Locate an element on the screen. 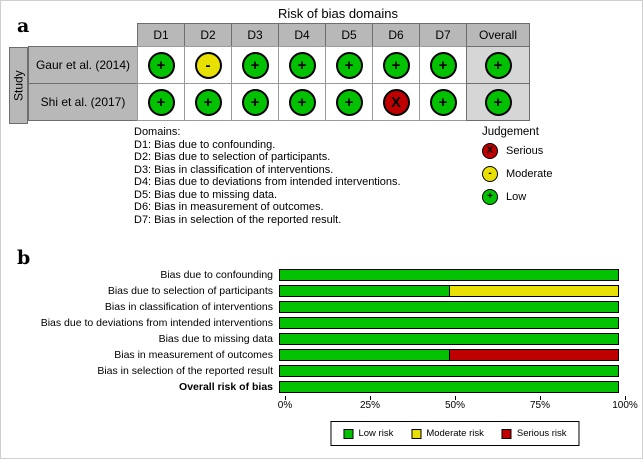 This screenshot has width=643, height=459. study-name: Shi et al. (2017) is located at coordinates (83, 102).